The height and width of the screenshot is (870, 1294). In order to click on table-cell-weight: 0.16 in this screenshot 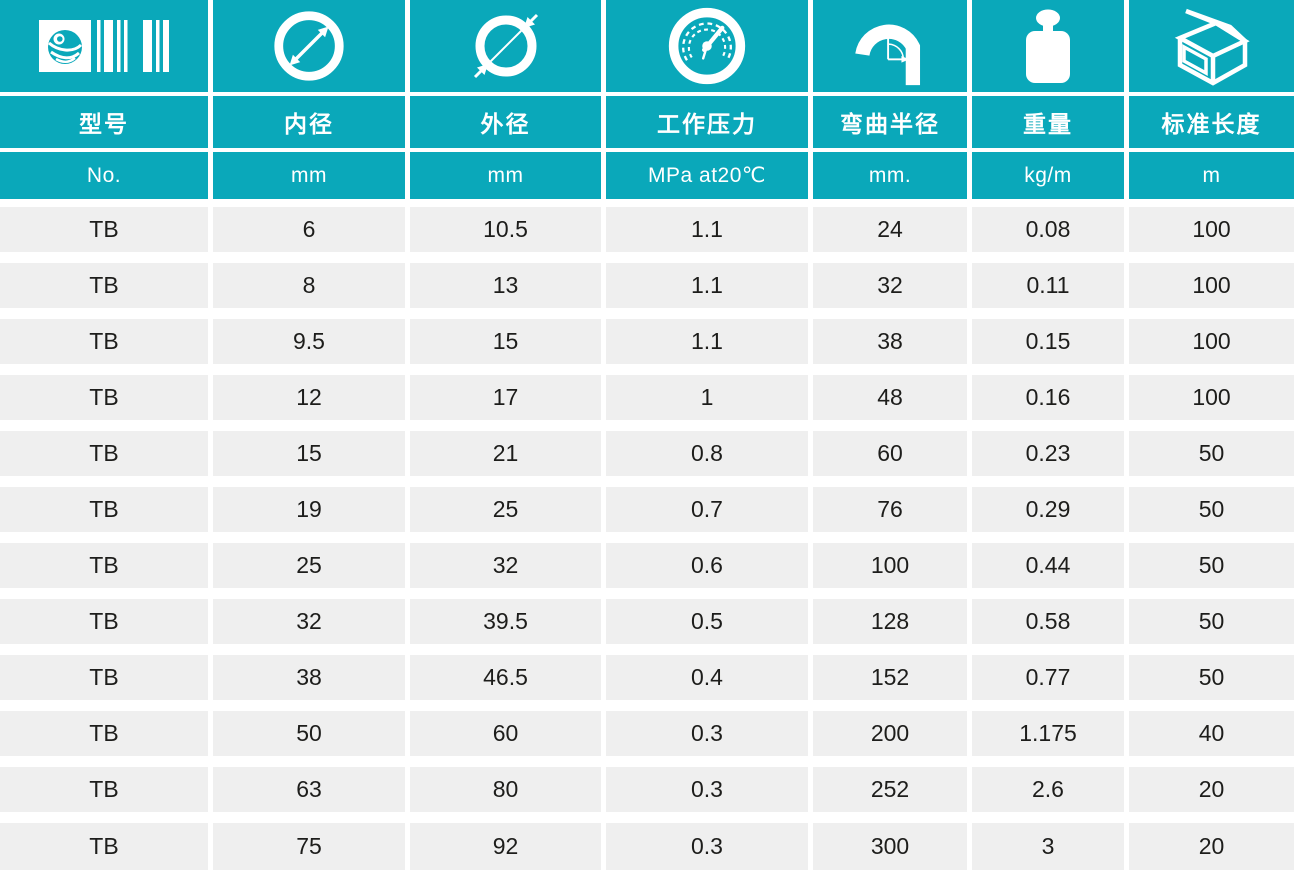, I will do `click(1048, 397)`.